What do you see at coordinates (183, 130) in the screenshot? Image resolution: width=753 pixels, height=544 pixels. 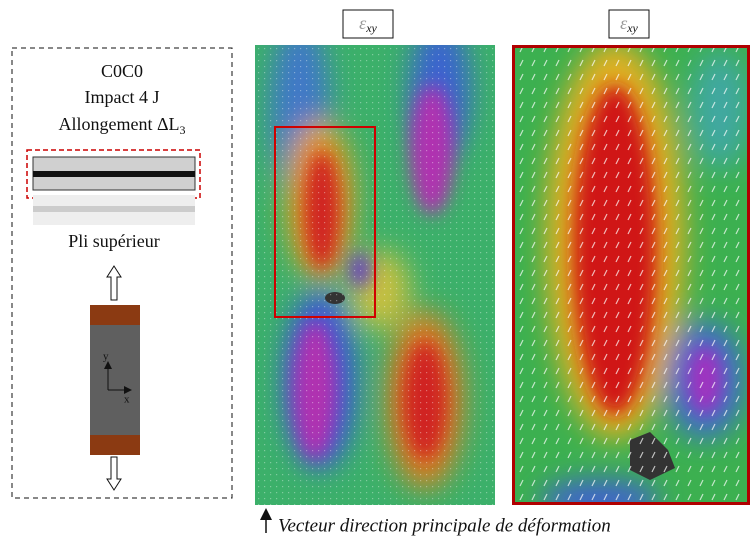 I see `elongation-subscript: 3` at bounding box center [183, 130].